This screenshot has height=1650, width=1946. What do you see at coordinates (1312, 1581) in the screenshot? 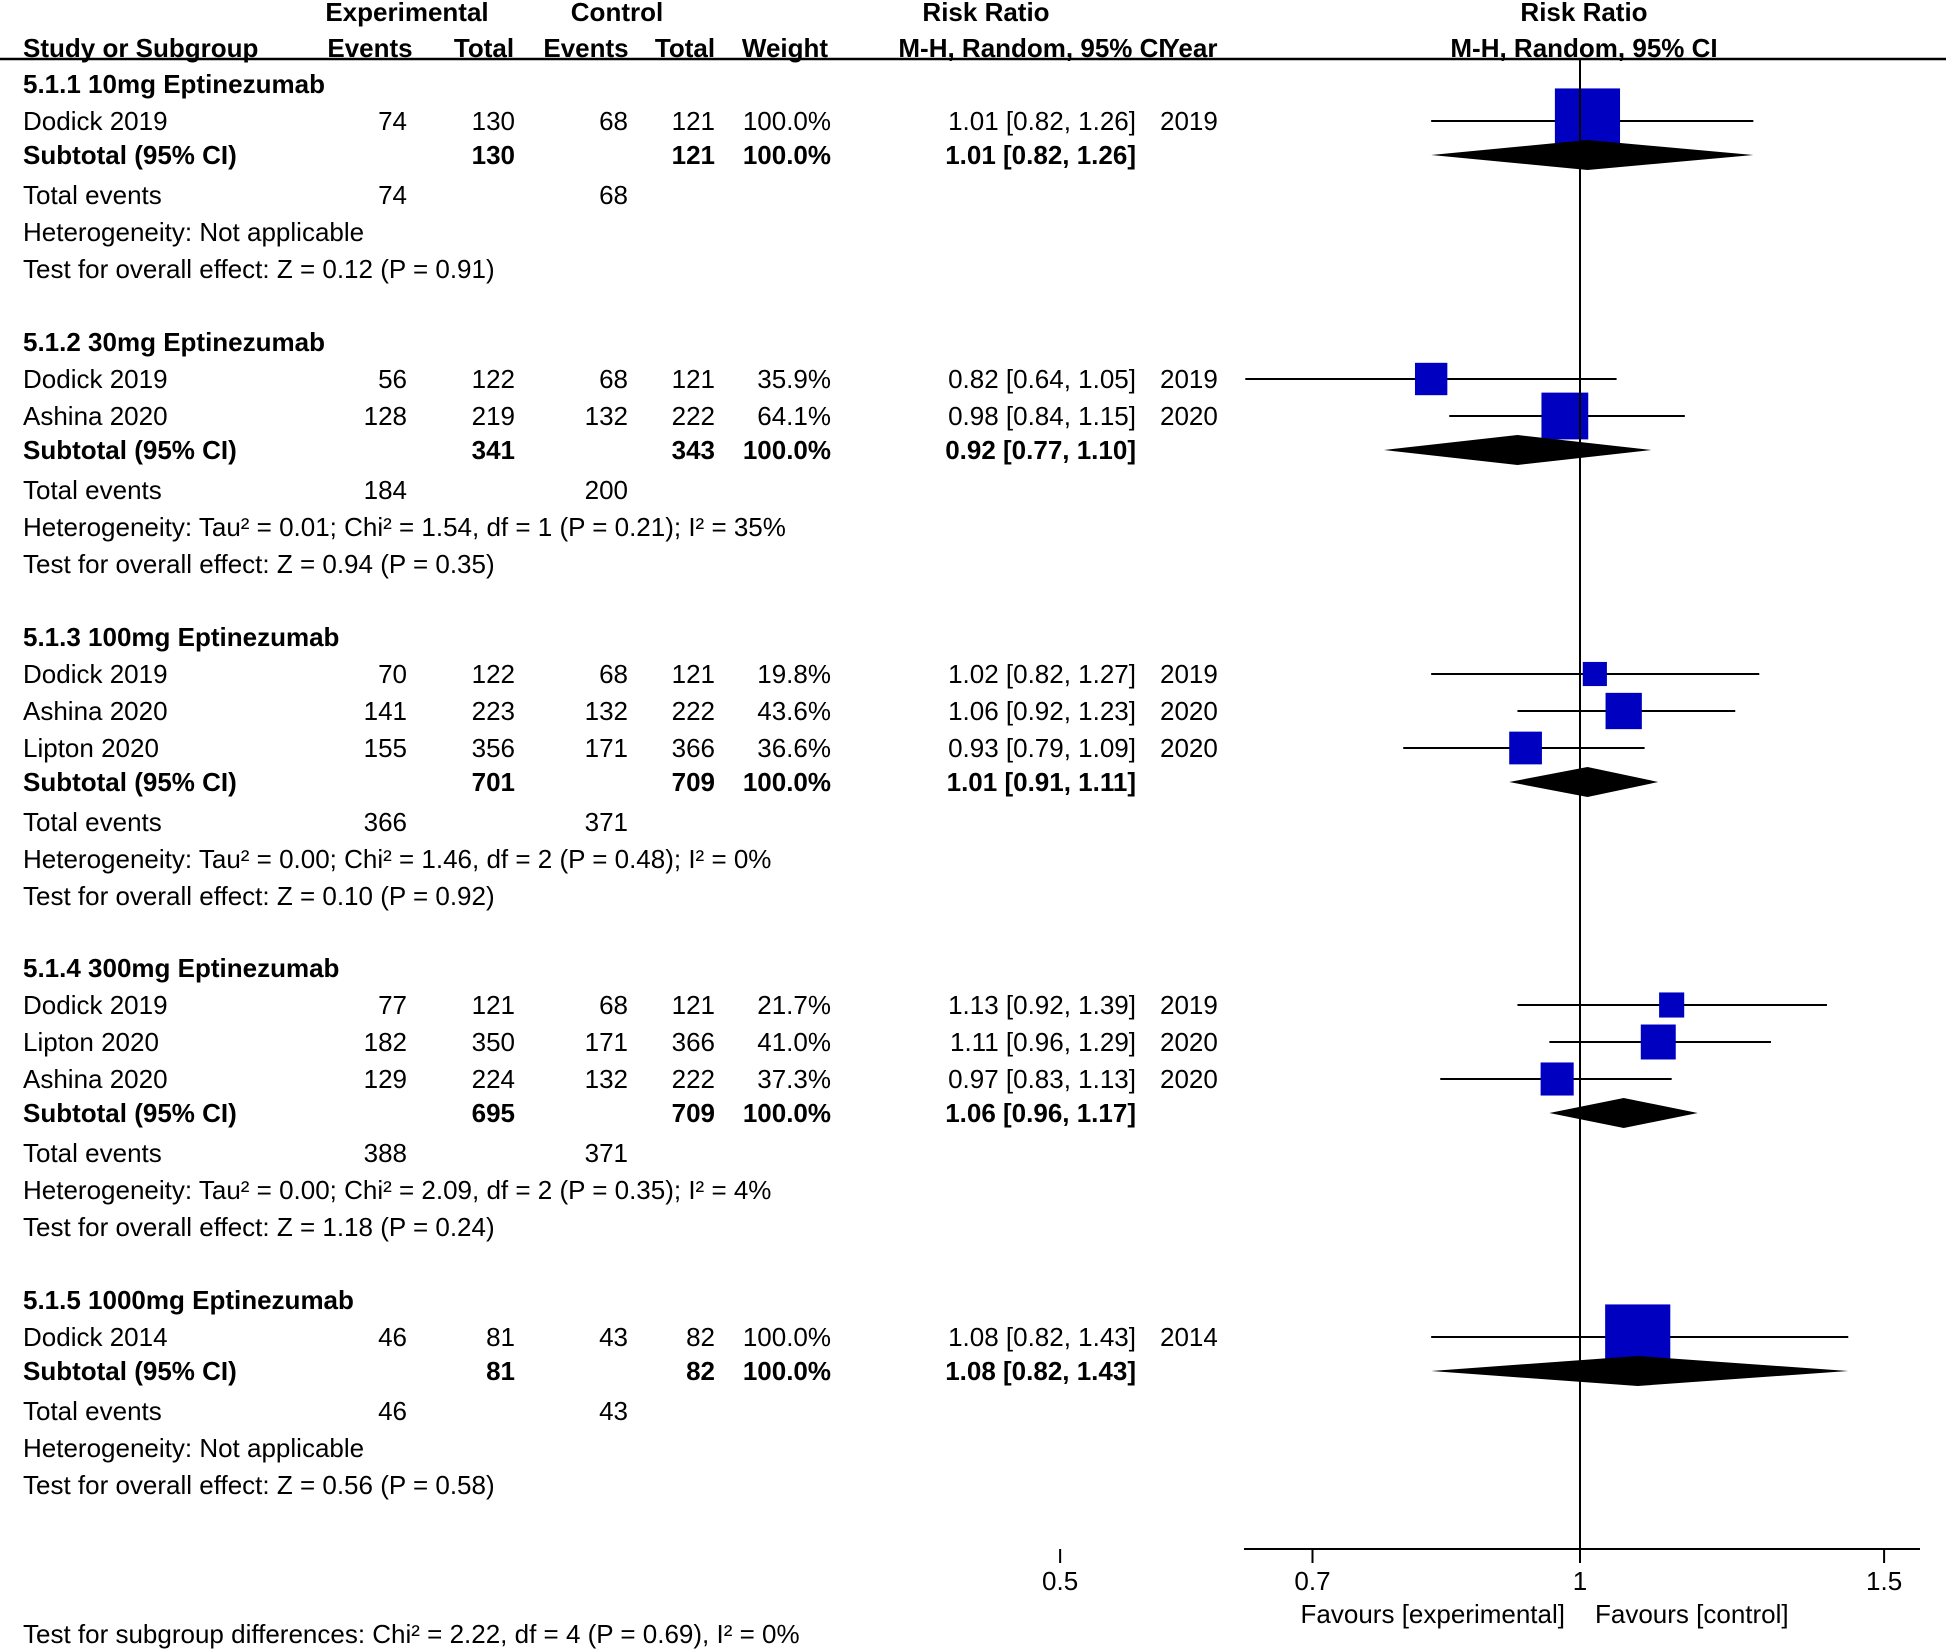
I see `x-tick-label: 0.7` at bounding box center [1312, 1581].